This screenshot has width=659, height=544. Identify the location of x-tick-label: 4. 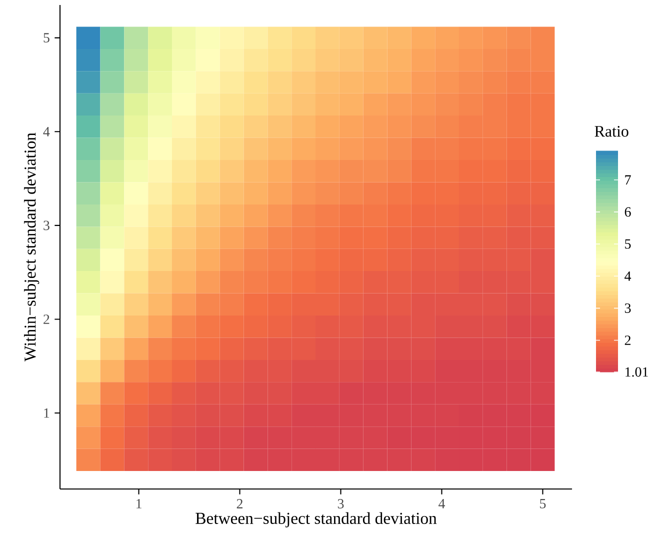
(442, 503).